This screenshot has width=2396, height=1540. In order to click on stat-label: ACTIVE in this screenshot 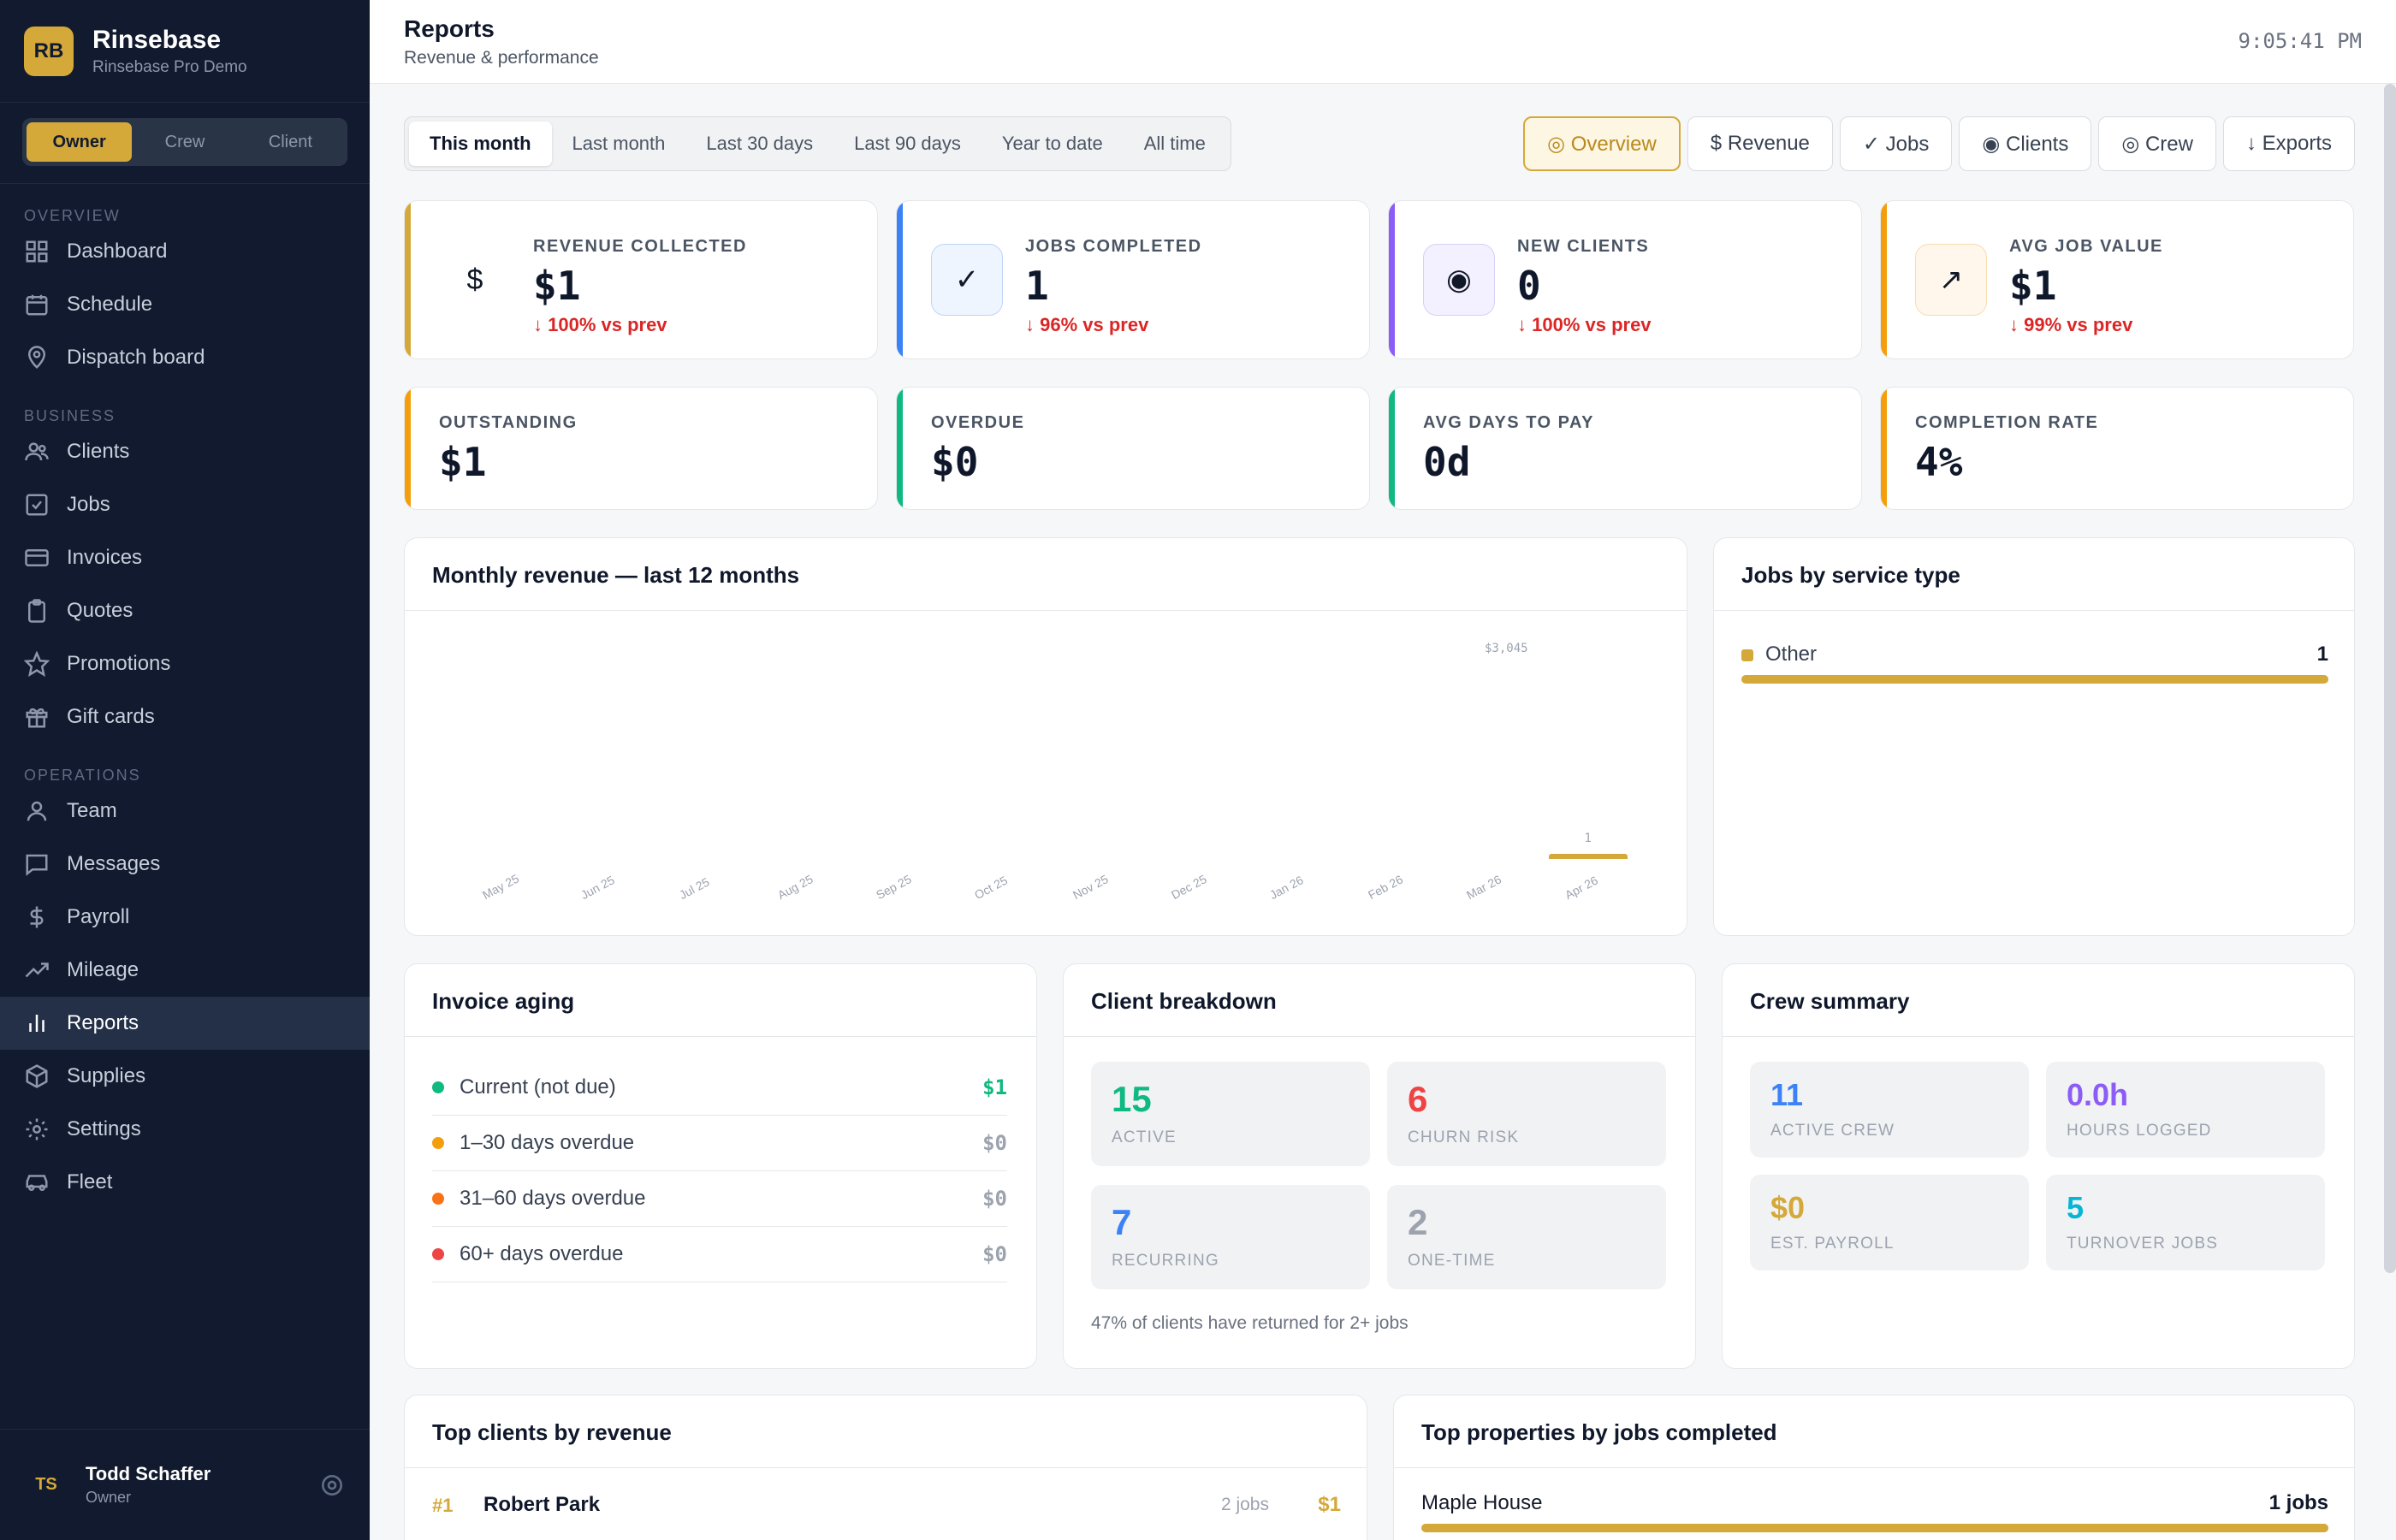, I will do `click(1144, 1137)`.